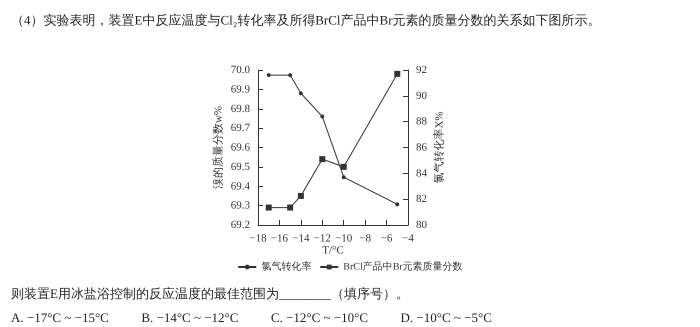 The image size is (700, 327). I want to click on y-tick-label: 69.9, so click(240, 89).